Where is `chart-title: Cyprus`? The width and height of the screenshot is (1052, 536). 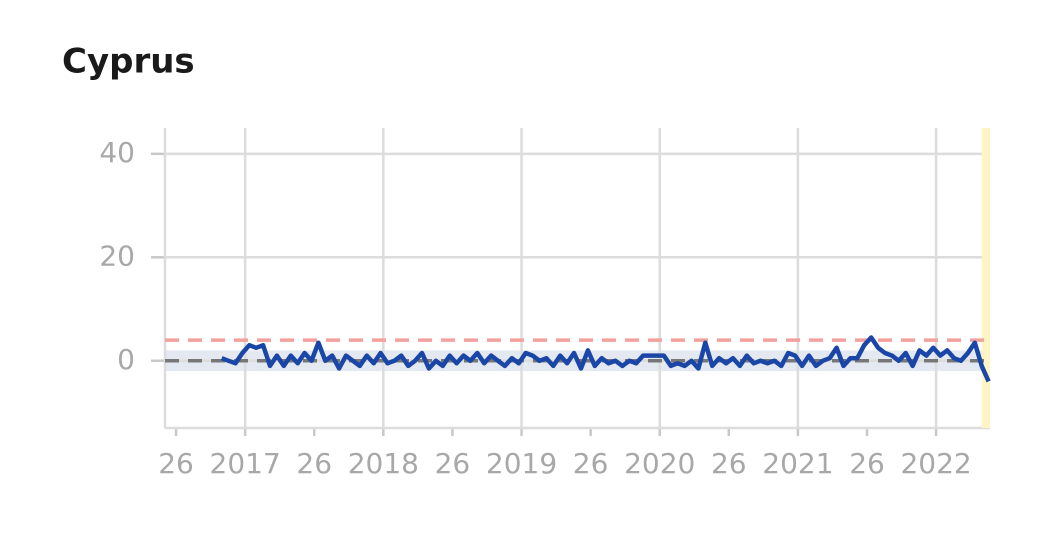
chart-title: Cyprus is located at coordinates (128, 62).